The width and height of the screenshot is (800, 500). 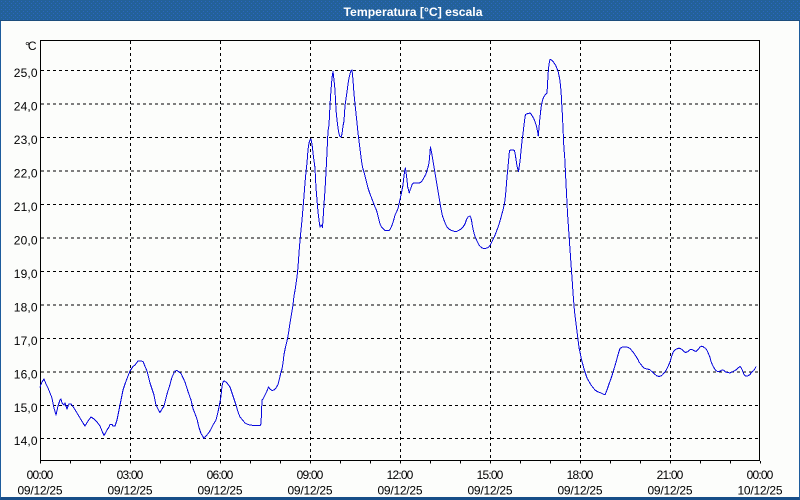 I want to click on svg-text: 10/12/25, so click(x=760, y=491).